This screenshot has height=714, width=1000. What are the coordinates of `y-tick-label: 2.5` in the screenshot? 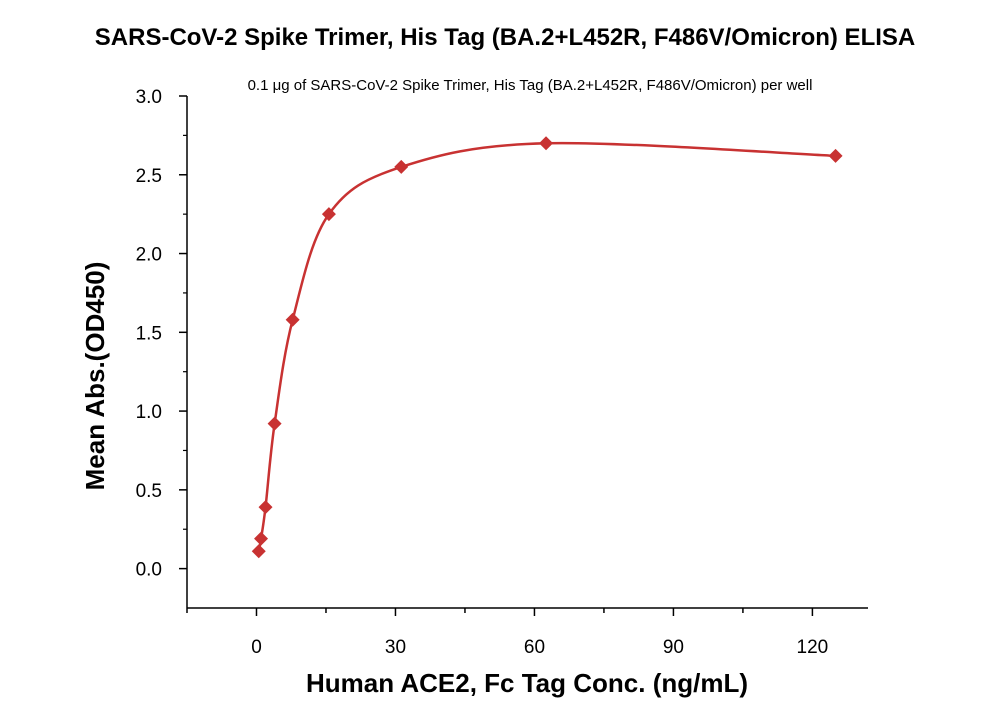 It's located at (149, 176).